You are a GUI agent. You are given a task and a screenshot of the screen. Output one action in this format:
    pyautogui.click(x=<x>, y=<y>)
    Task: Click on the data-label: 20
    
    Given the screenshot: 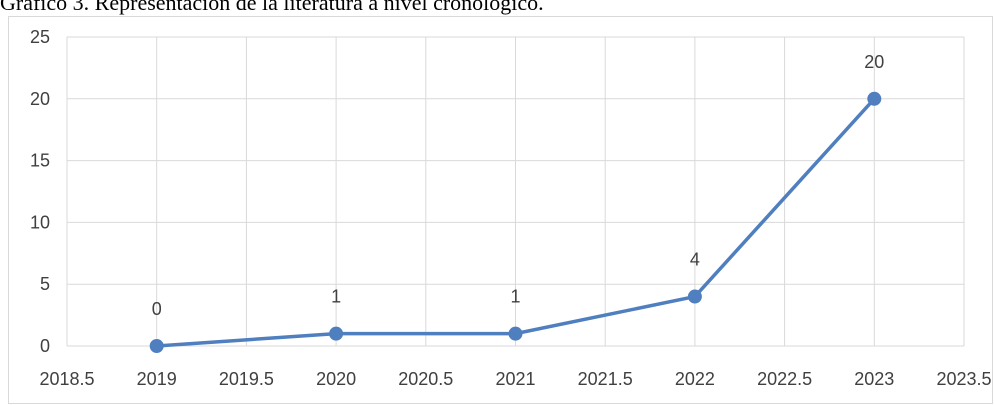 What is the action you would take?
    pyautogui.click(x=874, y=62)
    